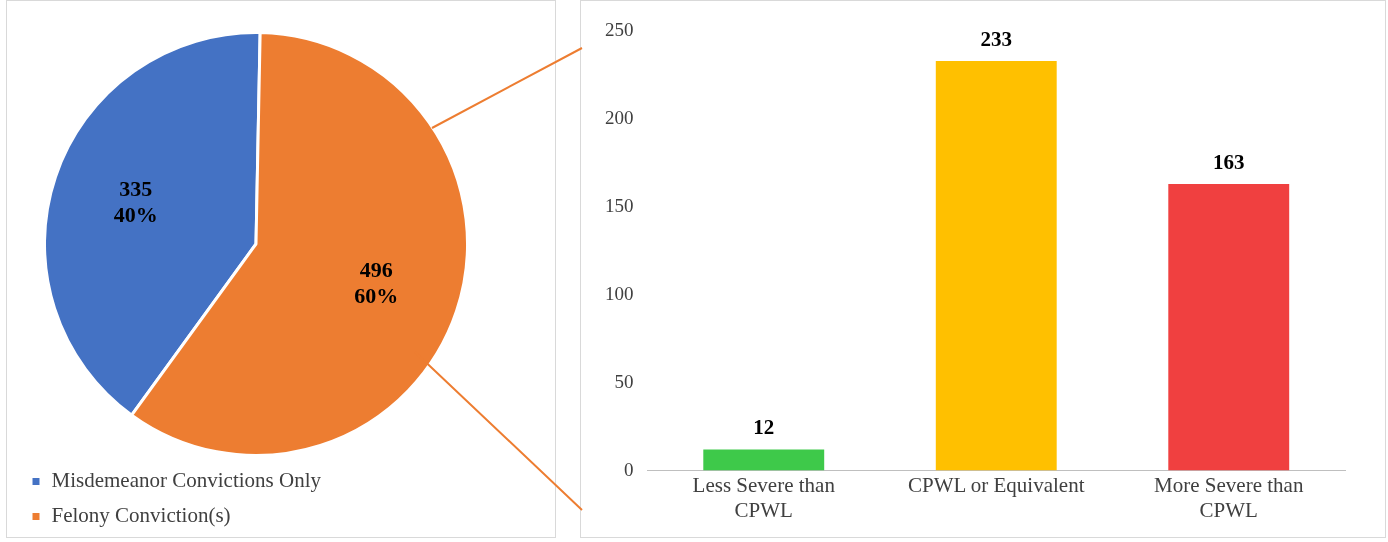  What do you see at coordinates (1229, 161) in the screenshot?
I see `data-label: 163` at bounding box center [1229, 161].